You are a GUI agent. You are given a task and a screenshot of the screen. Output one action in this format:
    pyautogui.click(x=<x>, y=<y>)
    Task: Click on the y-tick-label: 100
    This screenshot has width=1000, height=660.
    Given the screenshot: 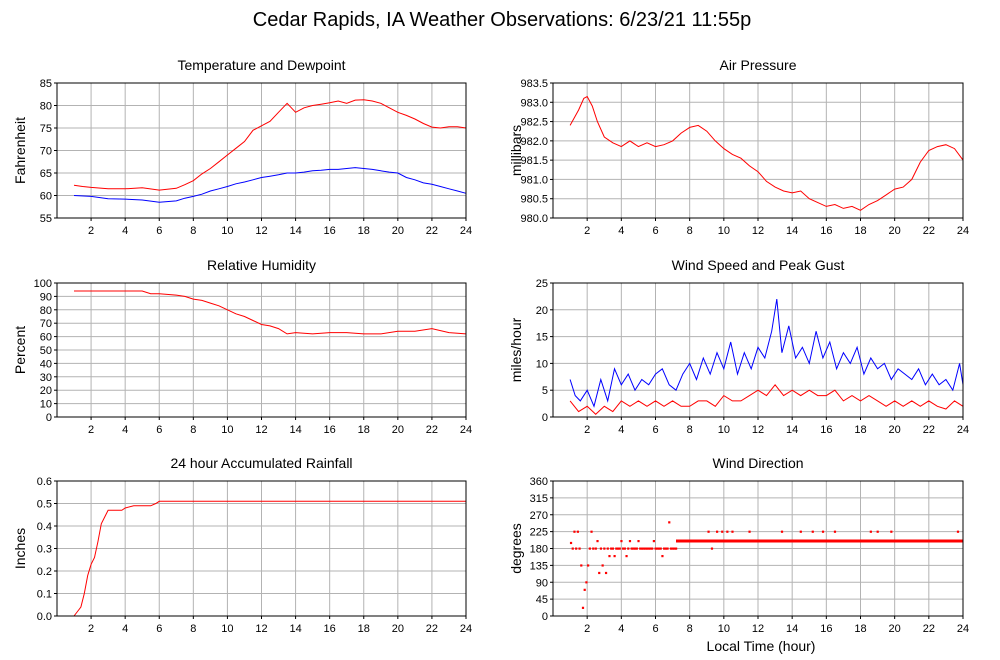 What is the action you would take?
    pyautogui.click(x=43, y=284)
    